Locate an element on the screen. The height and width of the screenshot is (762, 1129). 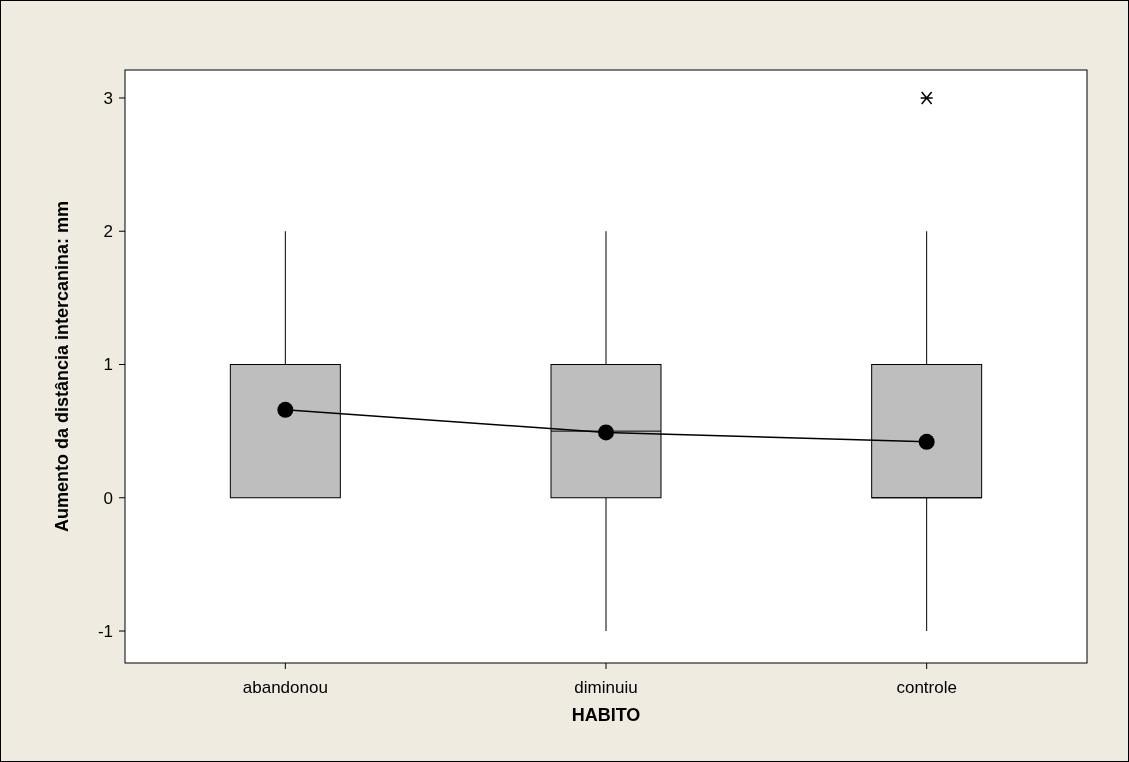
y-tick-label: -1 is located at coordinates (105, 631).